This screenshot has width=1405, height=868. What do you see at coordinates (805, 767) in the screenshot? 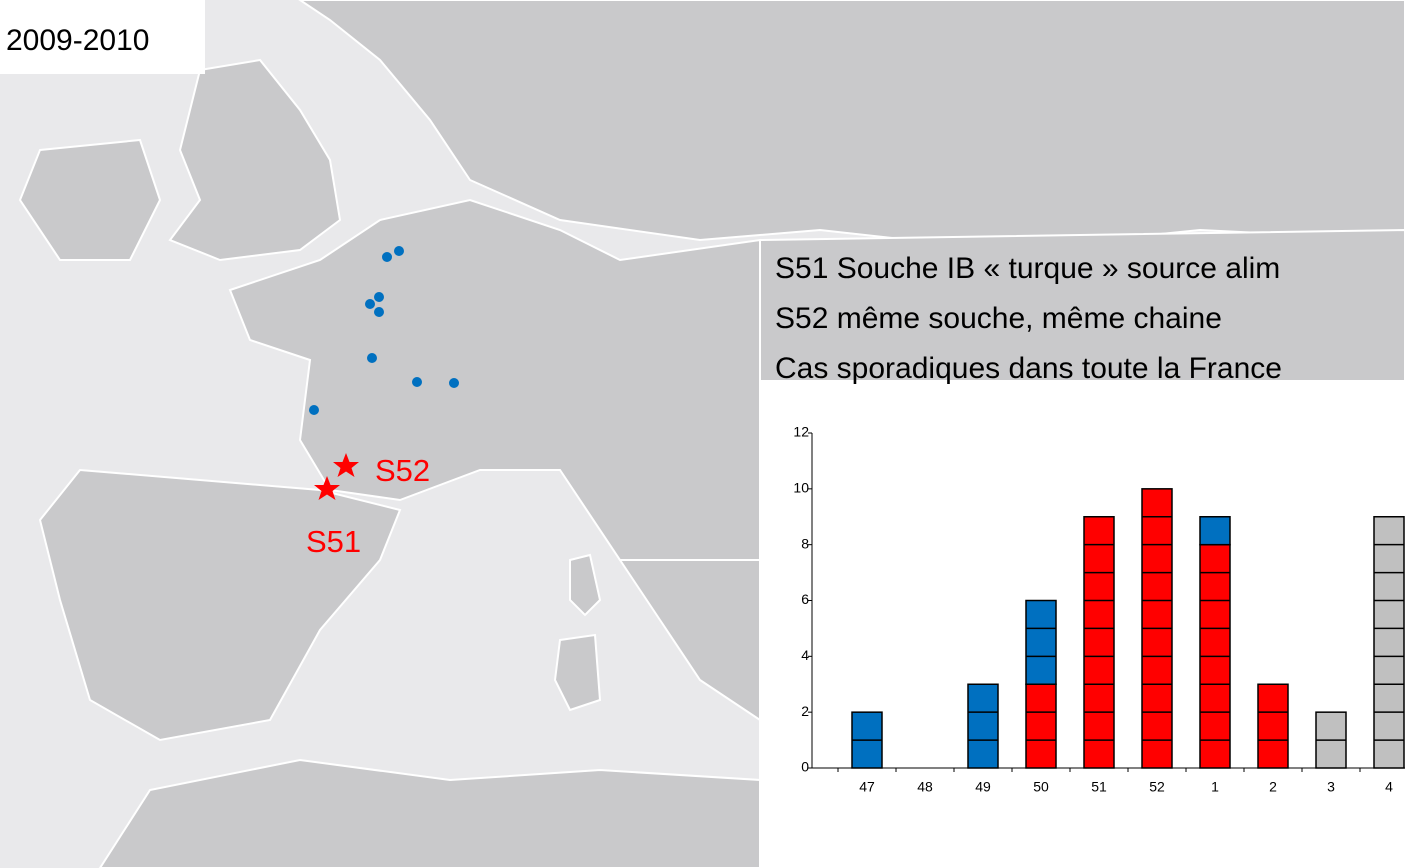
I see `y-tick-label: 0` at bounding box center [805, 767].